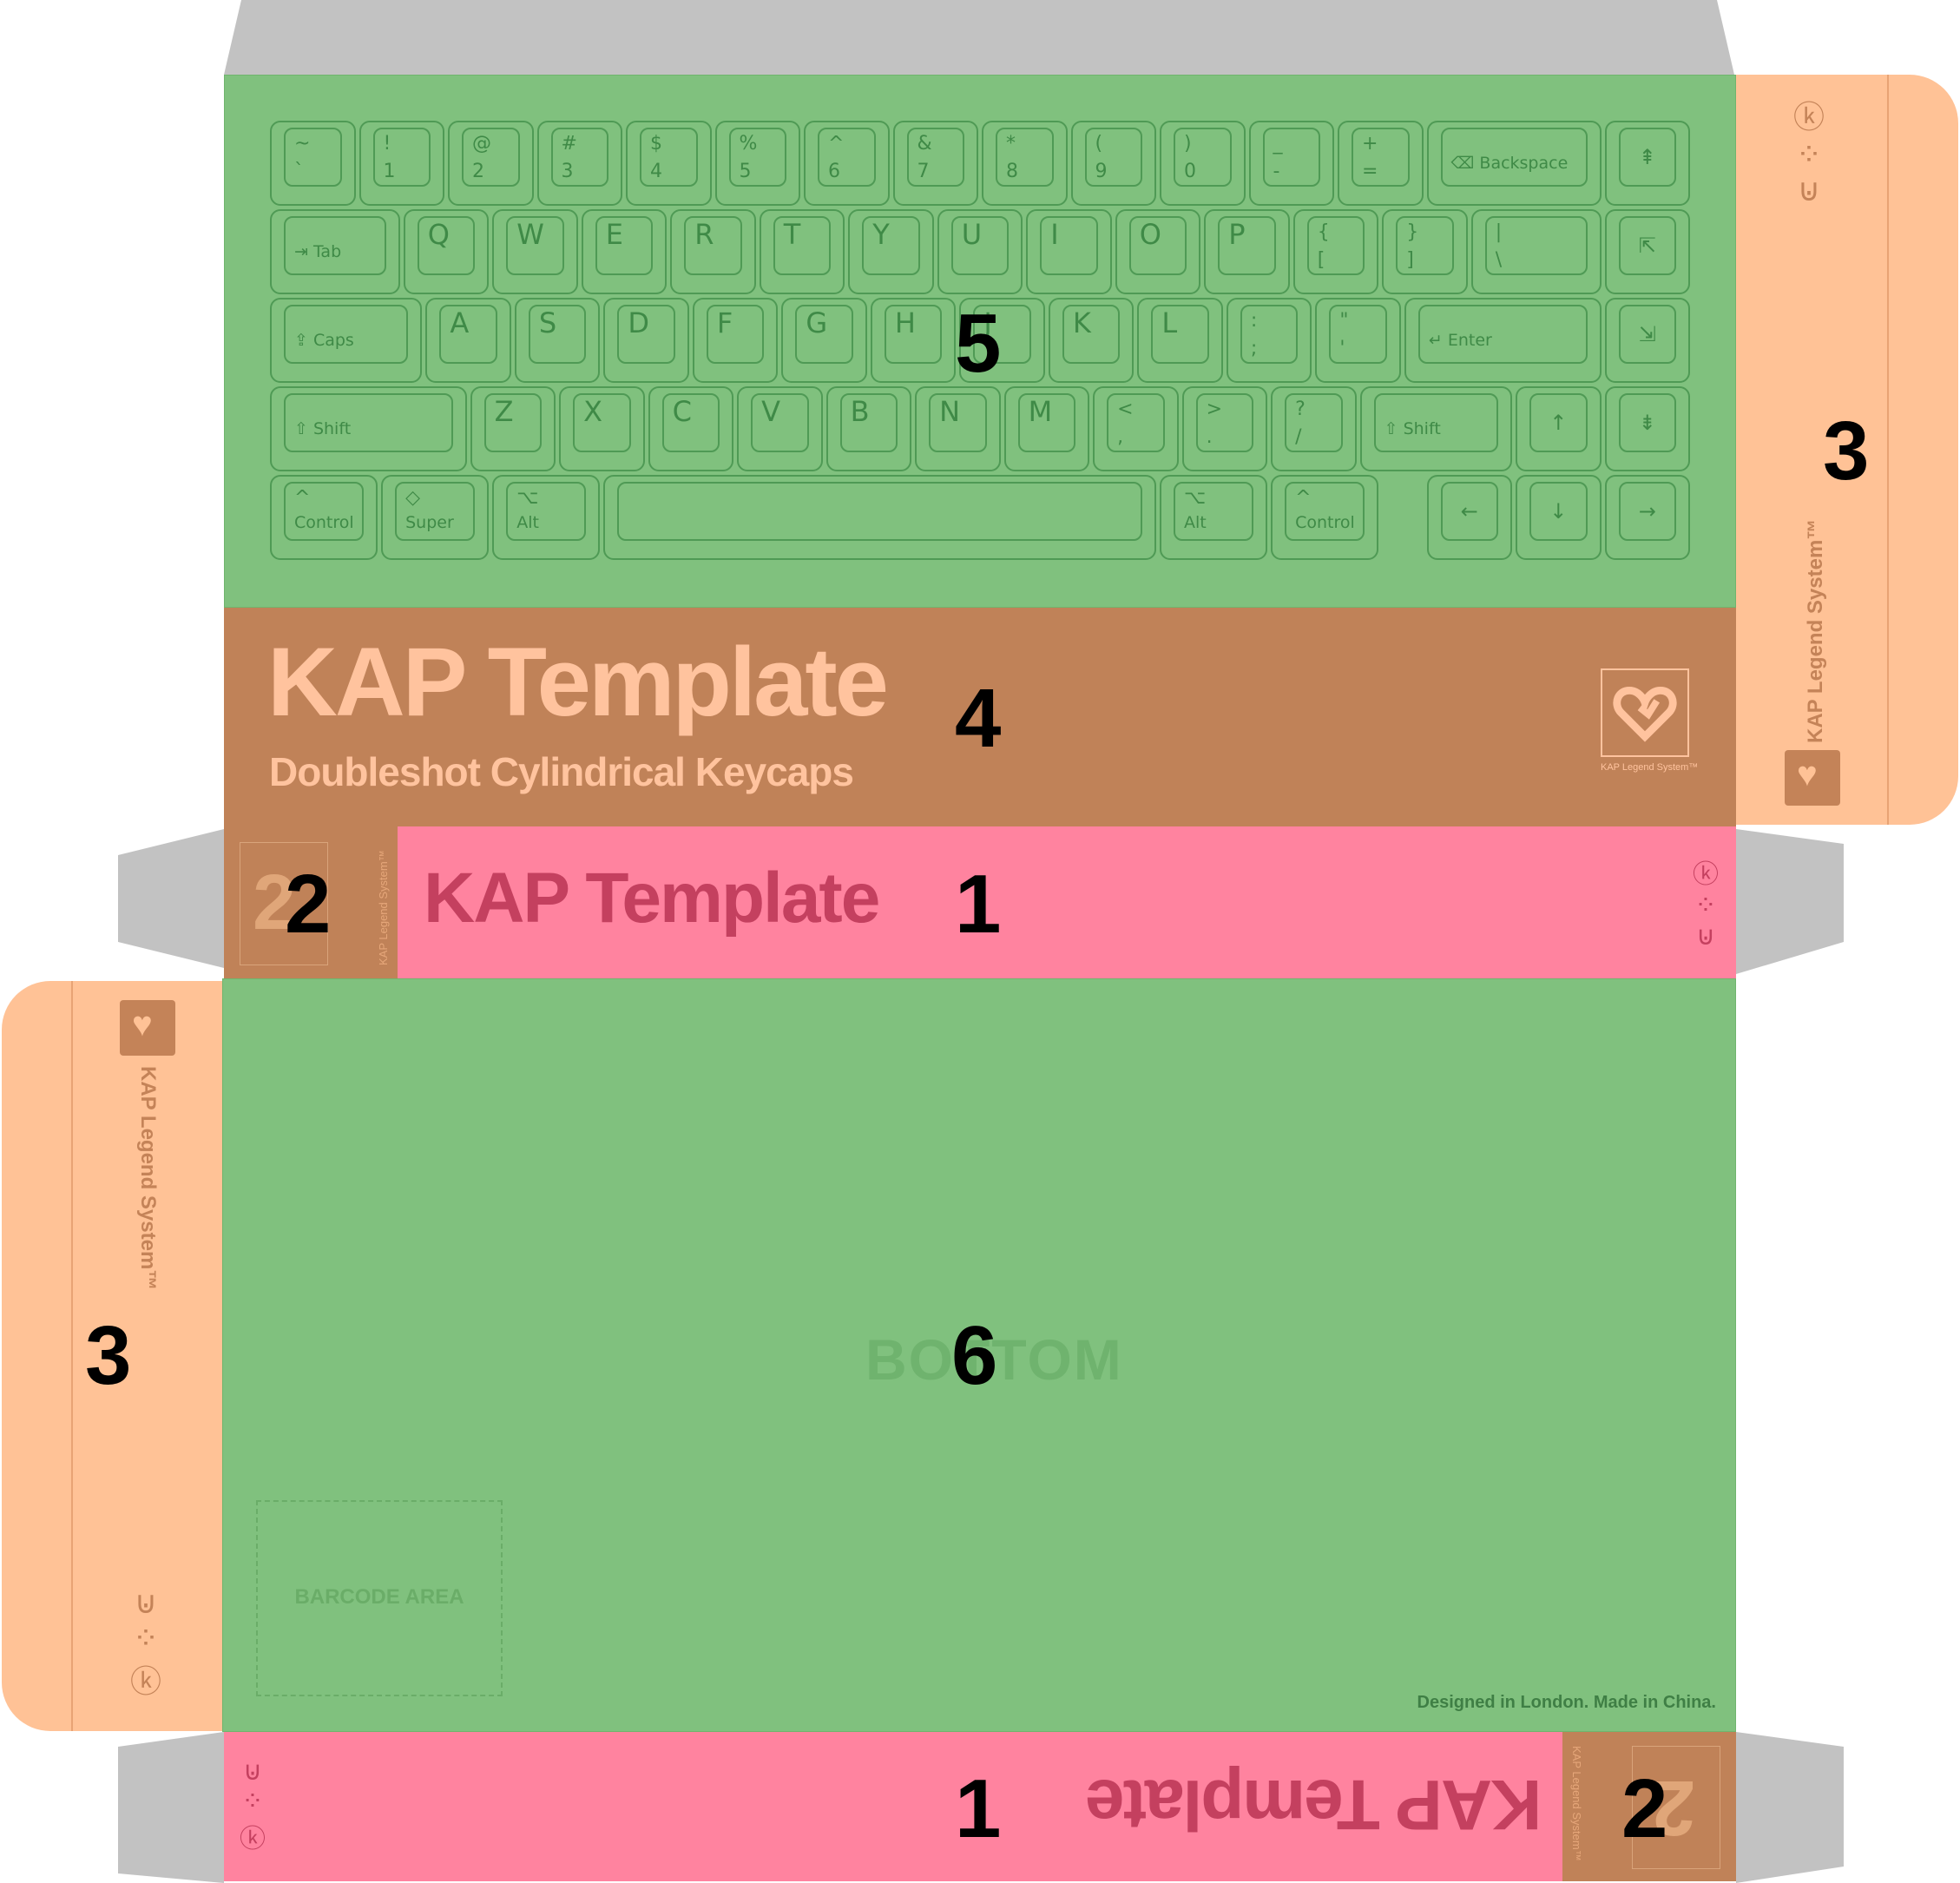  What do you see at coordinates (108, 1356) in the screenshot?
I see `panel-number-3-left: 3` at bounding box center [108, 1356].